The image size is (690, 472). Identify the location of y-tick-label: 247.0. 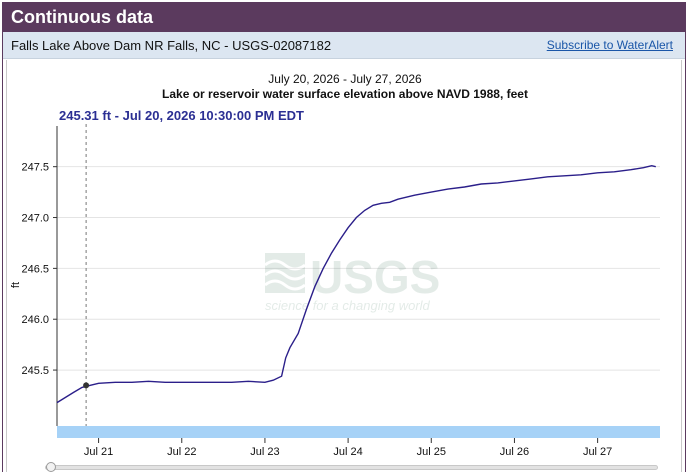
(35, 219).